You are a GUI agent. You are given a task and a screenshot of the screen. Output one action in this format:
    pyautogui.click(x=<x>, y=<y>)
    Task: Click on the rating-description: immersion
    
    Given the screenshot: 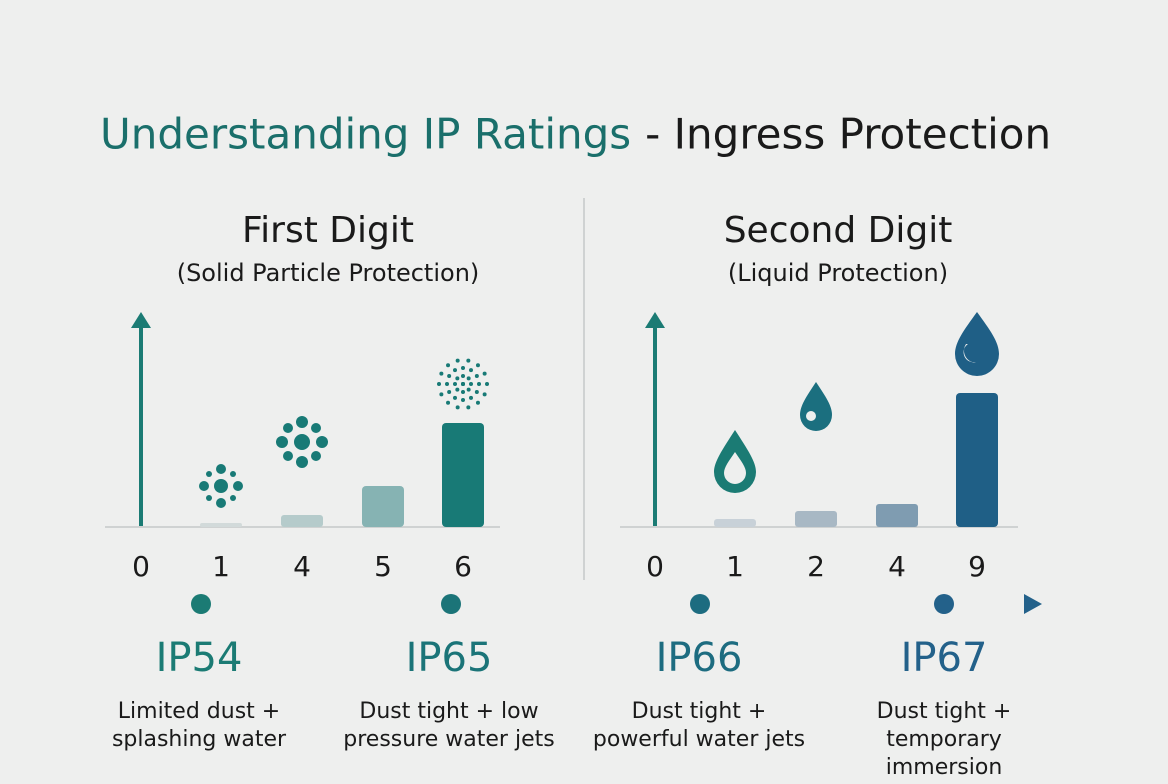 What is the action you would take?
    pyautogui.click(x=944, y=767)
    